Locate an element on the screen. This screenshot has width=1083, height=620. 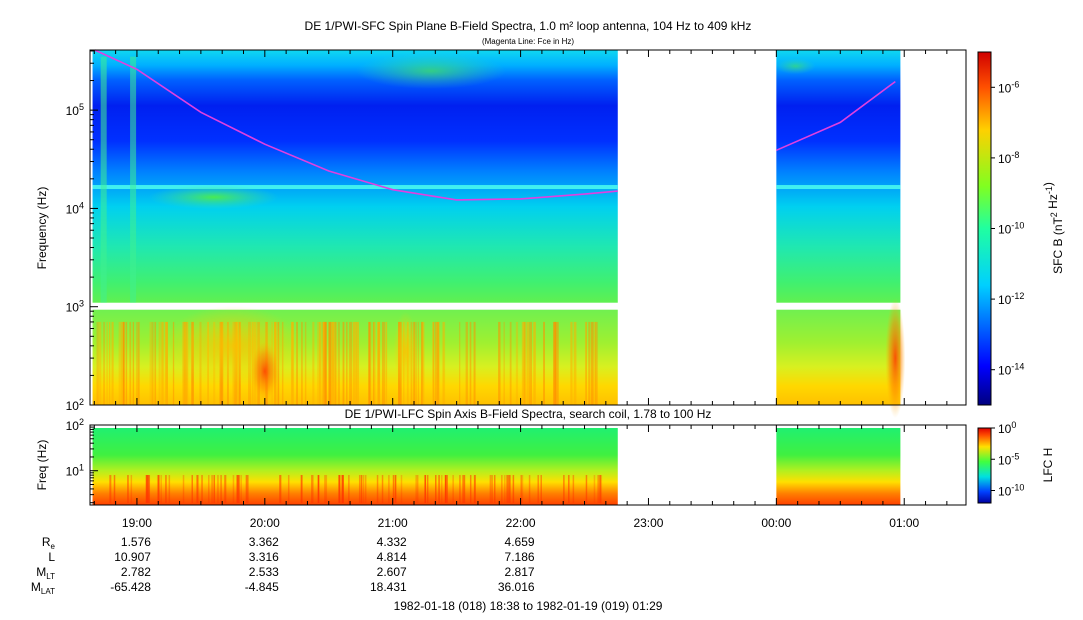
ephemeris-value: -4.845 is located at coordinates (262, 587).